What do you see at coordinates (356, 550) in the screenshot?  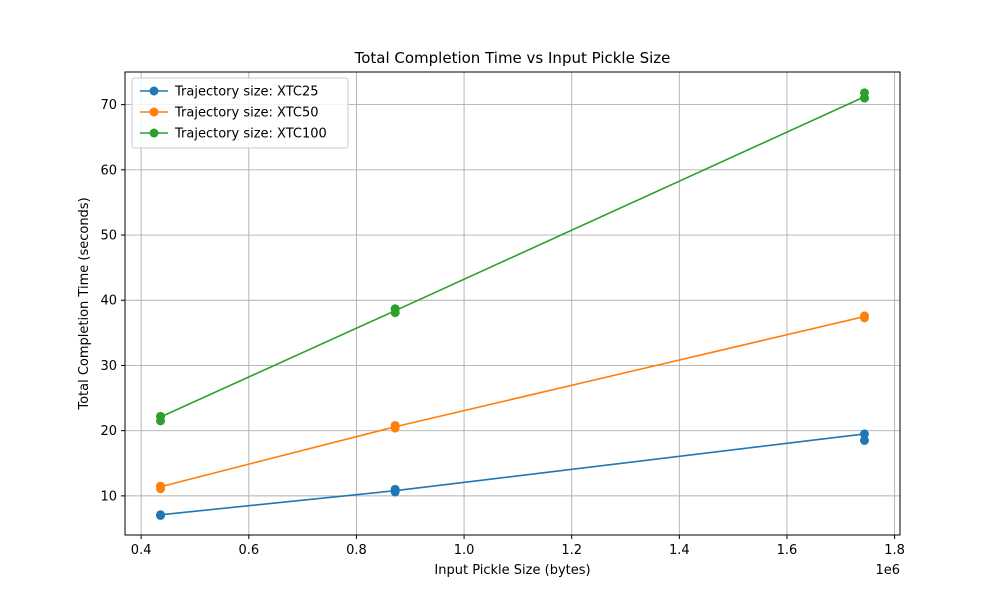 I see `x-tick-label: 0.8` at bounding box center [356, 550].